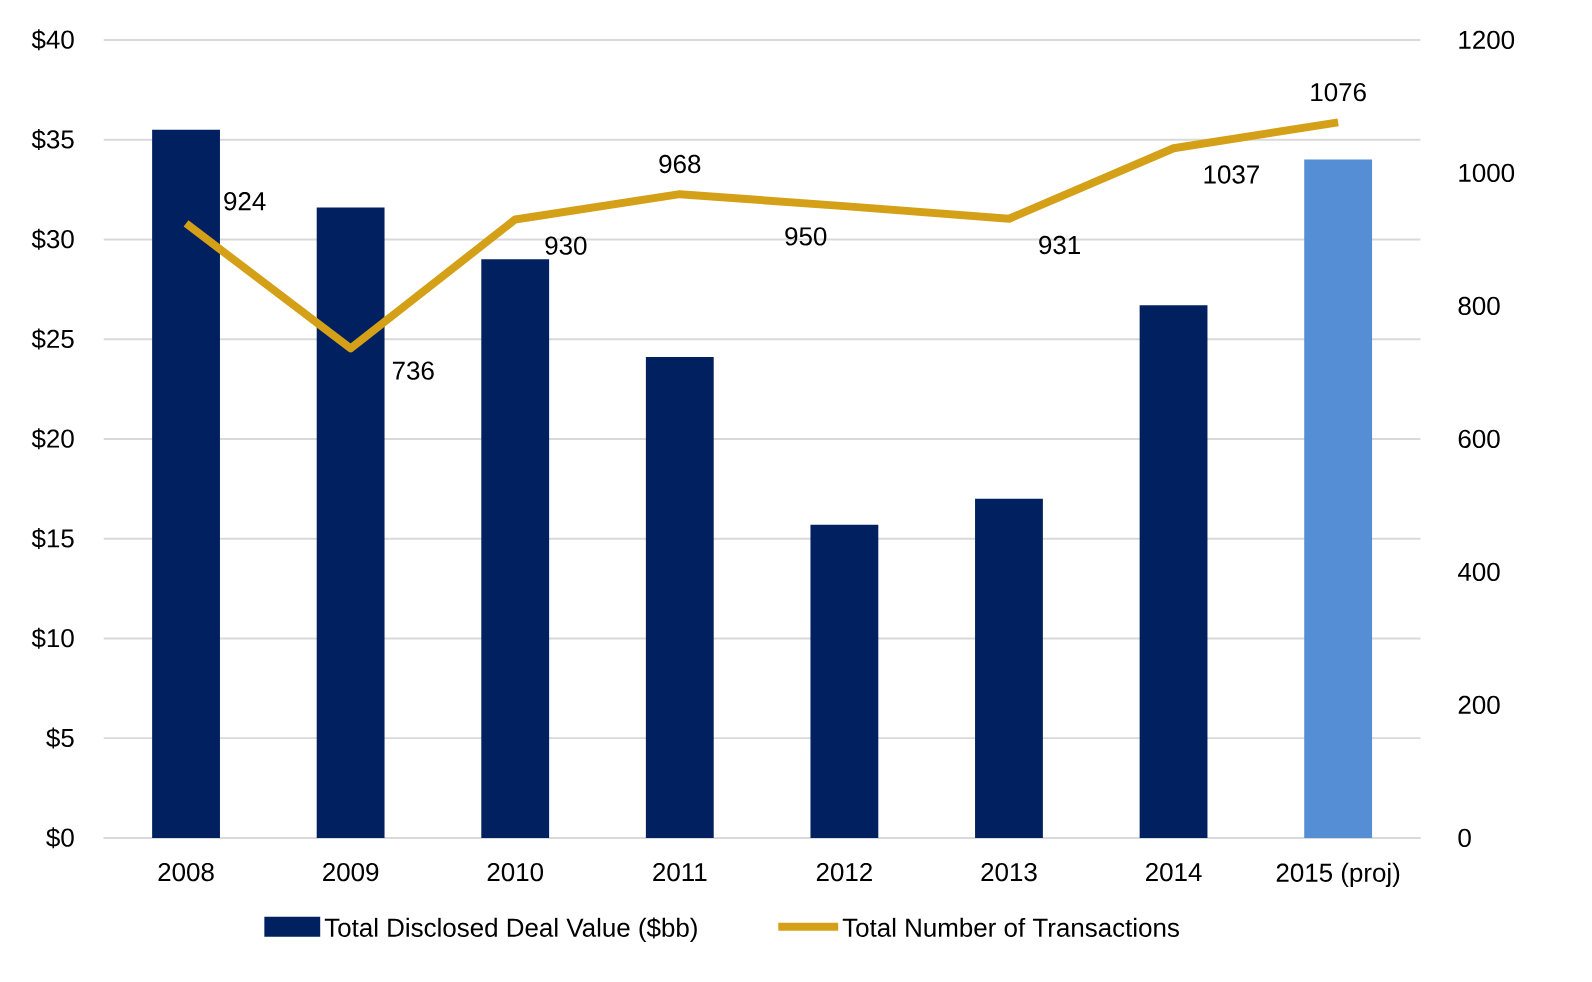 Image resolution: width=1592 pixels, height=982 pixels. I want to click on data-label: 1037, so click(1231, 174).